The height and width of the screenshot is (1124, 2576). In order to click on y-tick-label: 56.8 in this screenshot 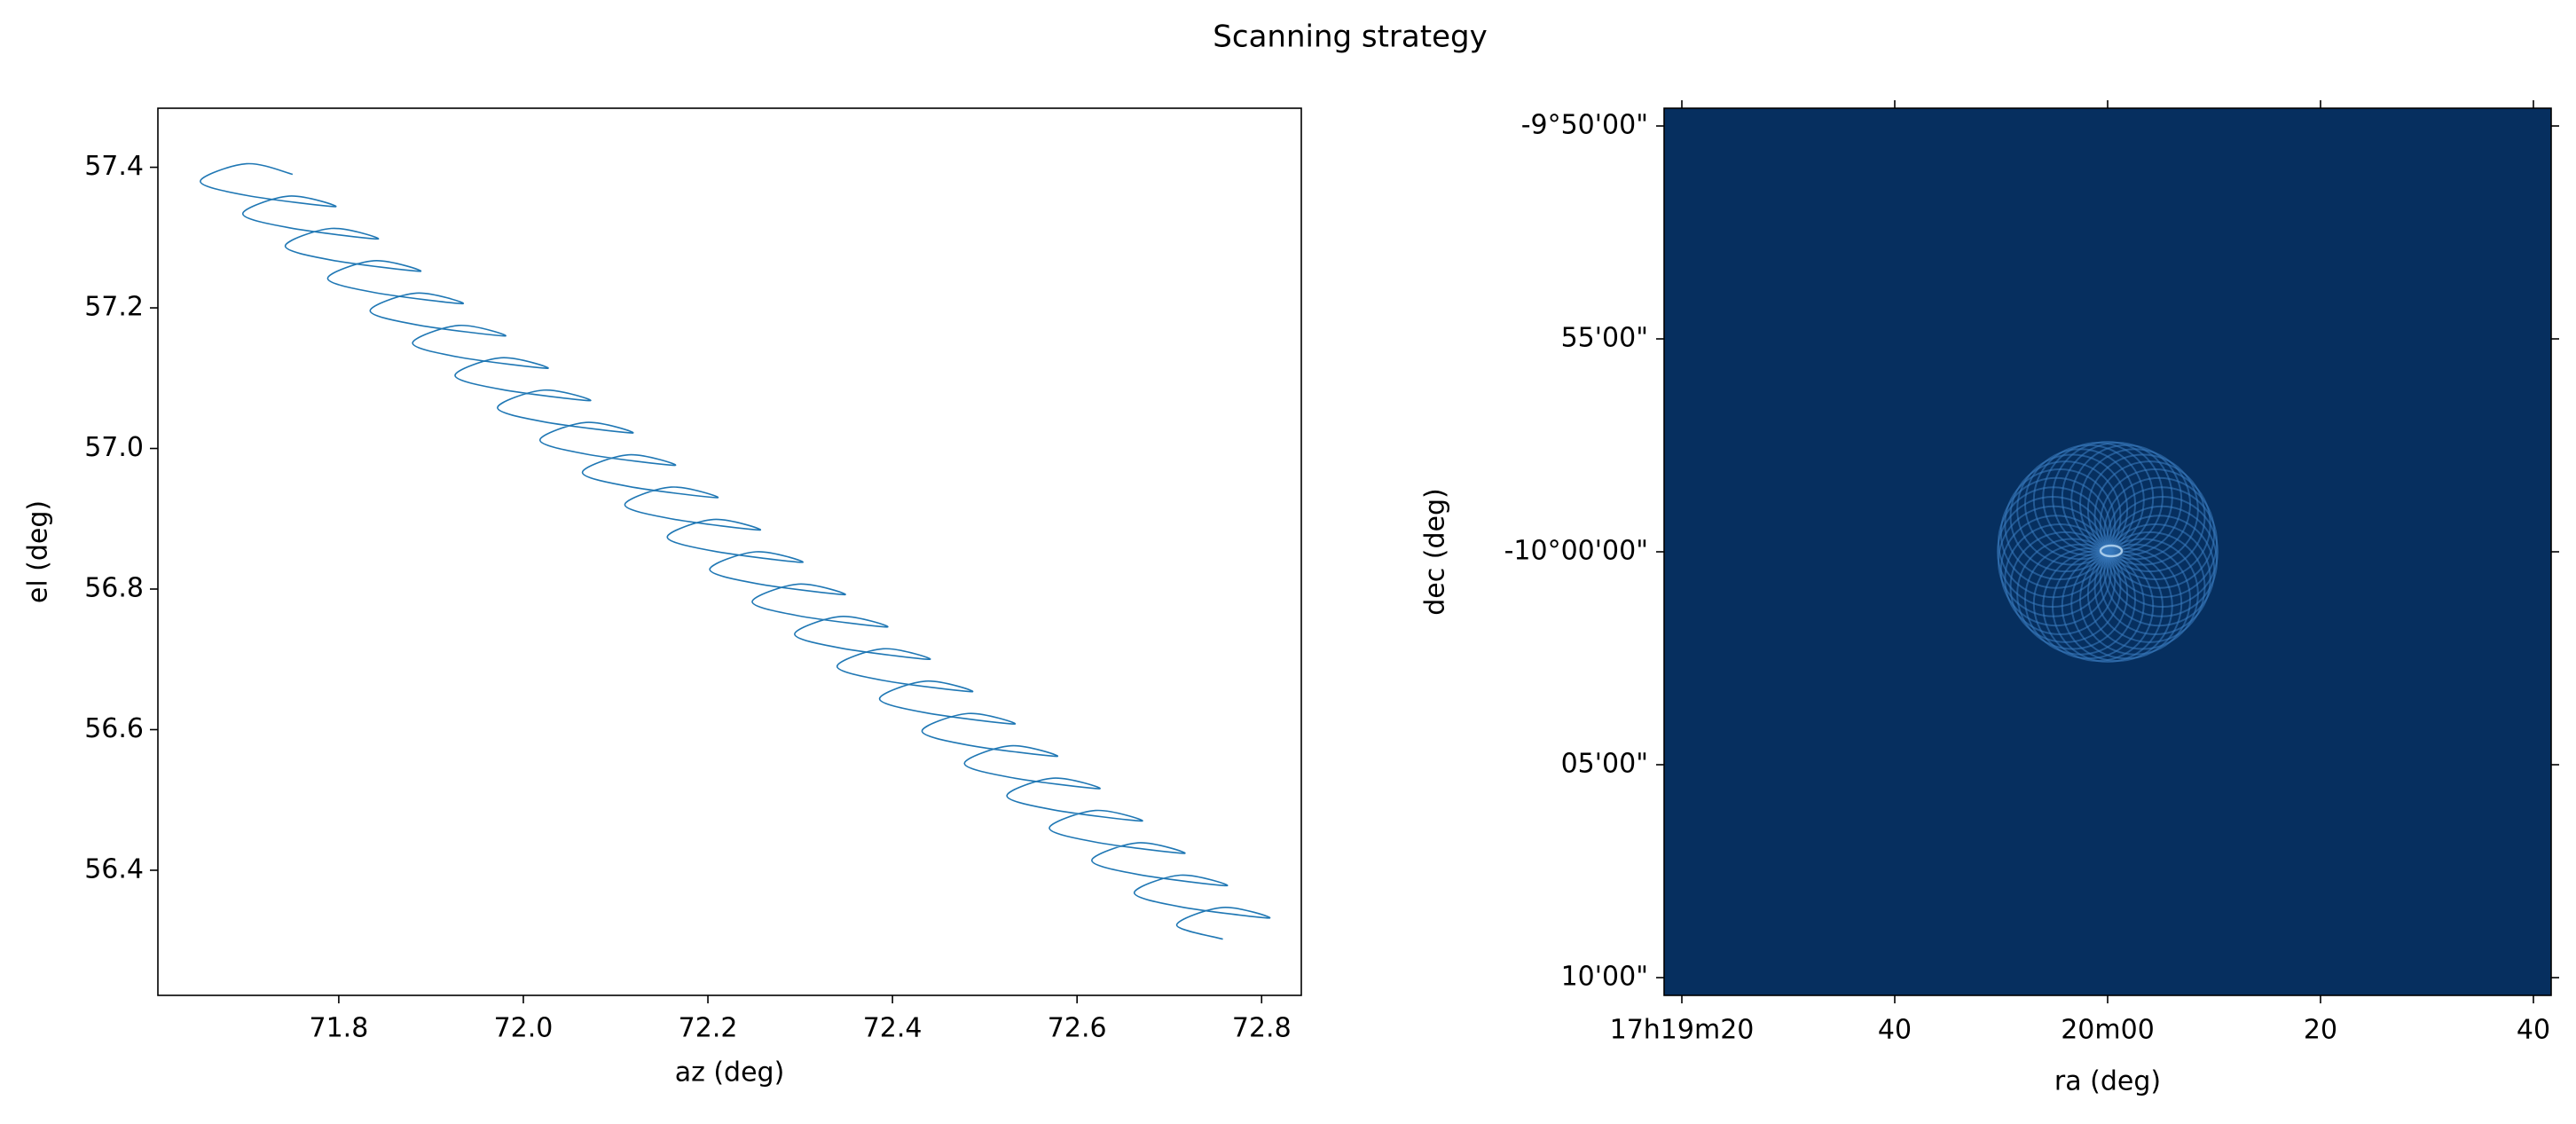, I will do `click(114, 587)`.